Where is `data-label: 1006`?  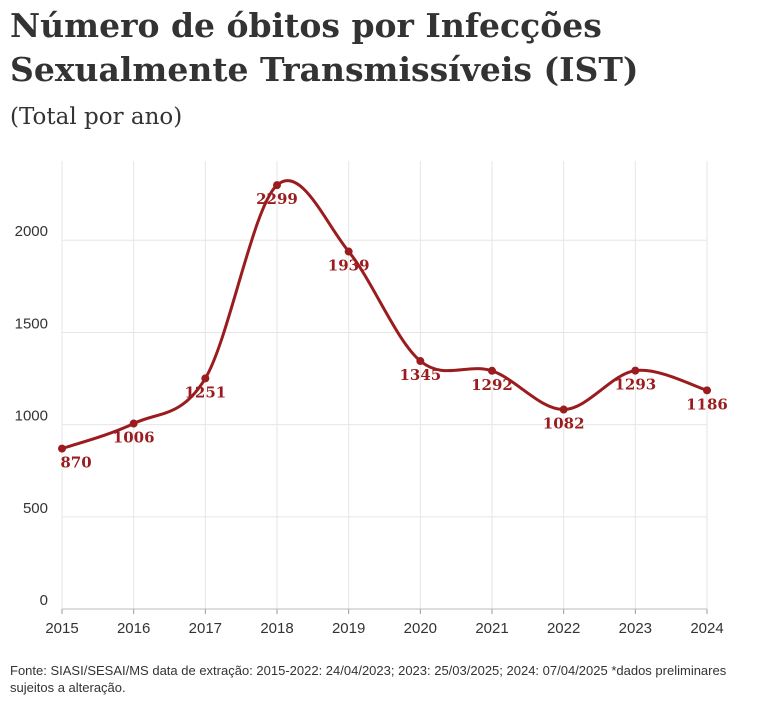
data-label: 1006 is located at coordinates (134, 438).